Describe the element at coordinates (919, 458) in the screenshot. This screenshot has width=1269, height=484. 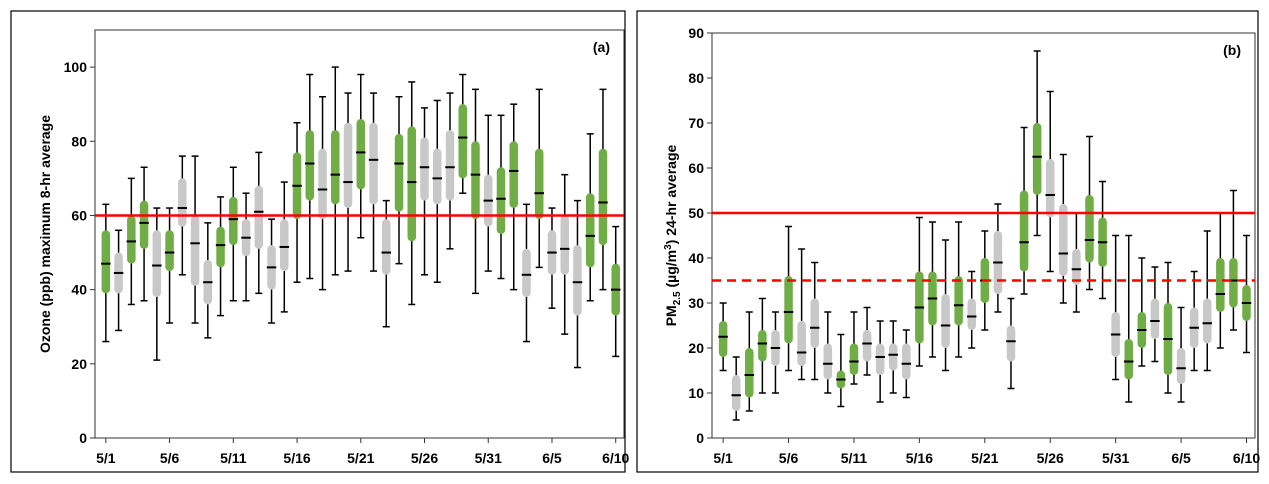
I see `x-tick-label: 5/16` at that location.